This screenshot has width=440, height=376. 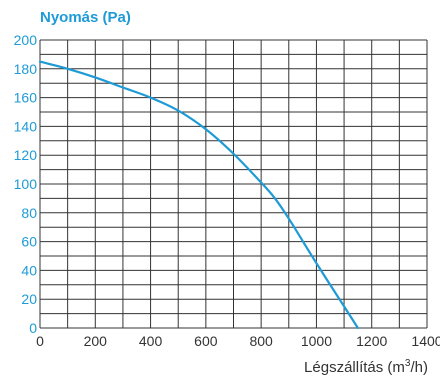 What do you see at coordinates (33, 328) in the screenshot?
I see `y-tick-label: 0` at bounding box center [33, 328].